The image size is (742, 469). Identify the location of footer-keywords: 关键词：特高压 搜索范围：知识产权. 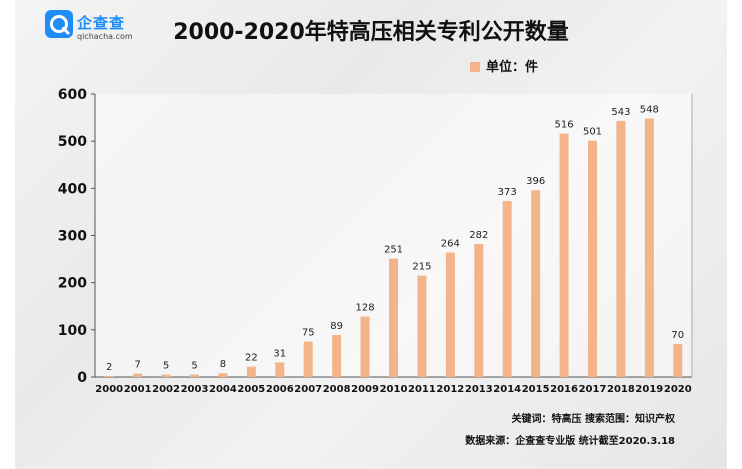
(593, 419).